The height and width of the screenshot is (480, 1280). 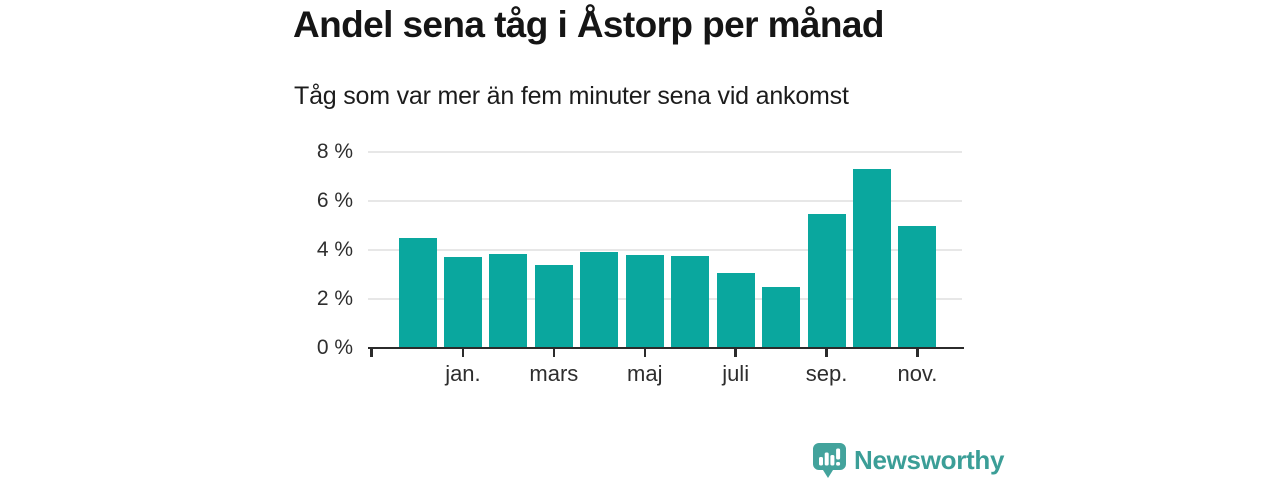 I want to click on bar-jan., so click(x=462, y=302).